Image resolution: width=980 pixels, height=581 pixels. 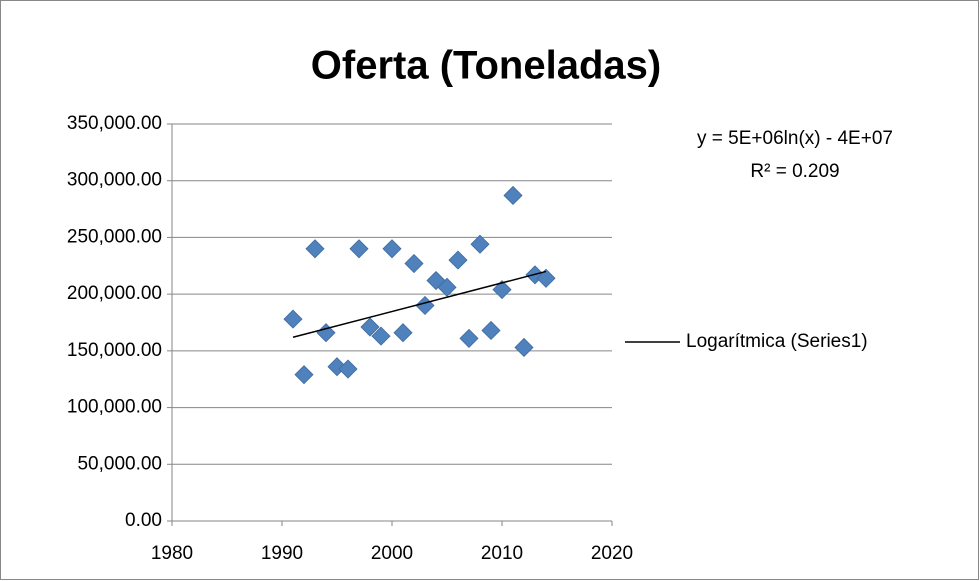 I want to click on y-tick-label: 0.00, so click(x=143, y=520).